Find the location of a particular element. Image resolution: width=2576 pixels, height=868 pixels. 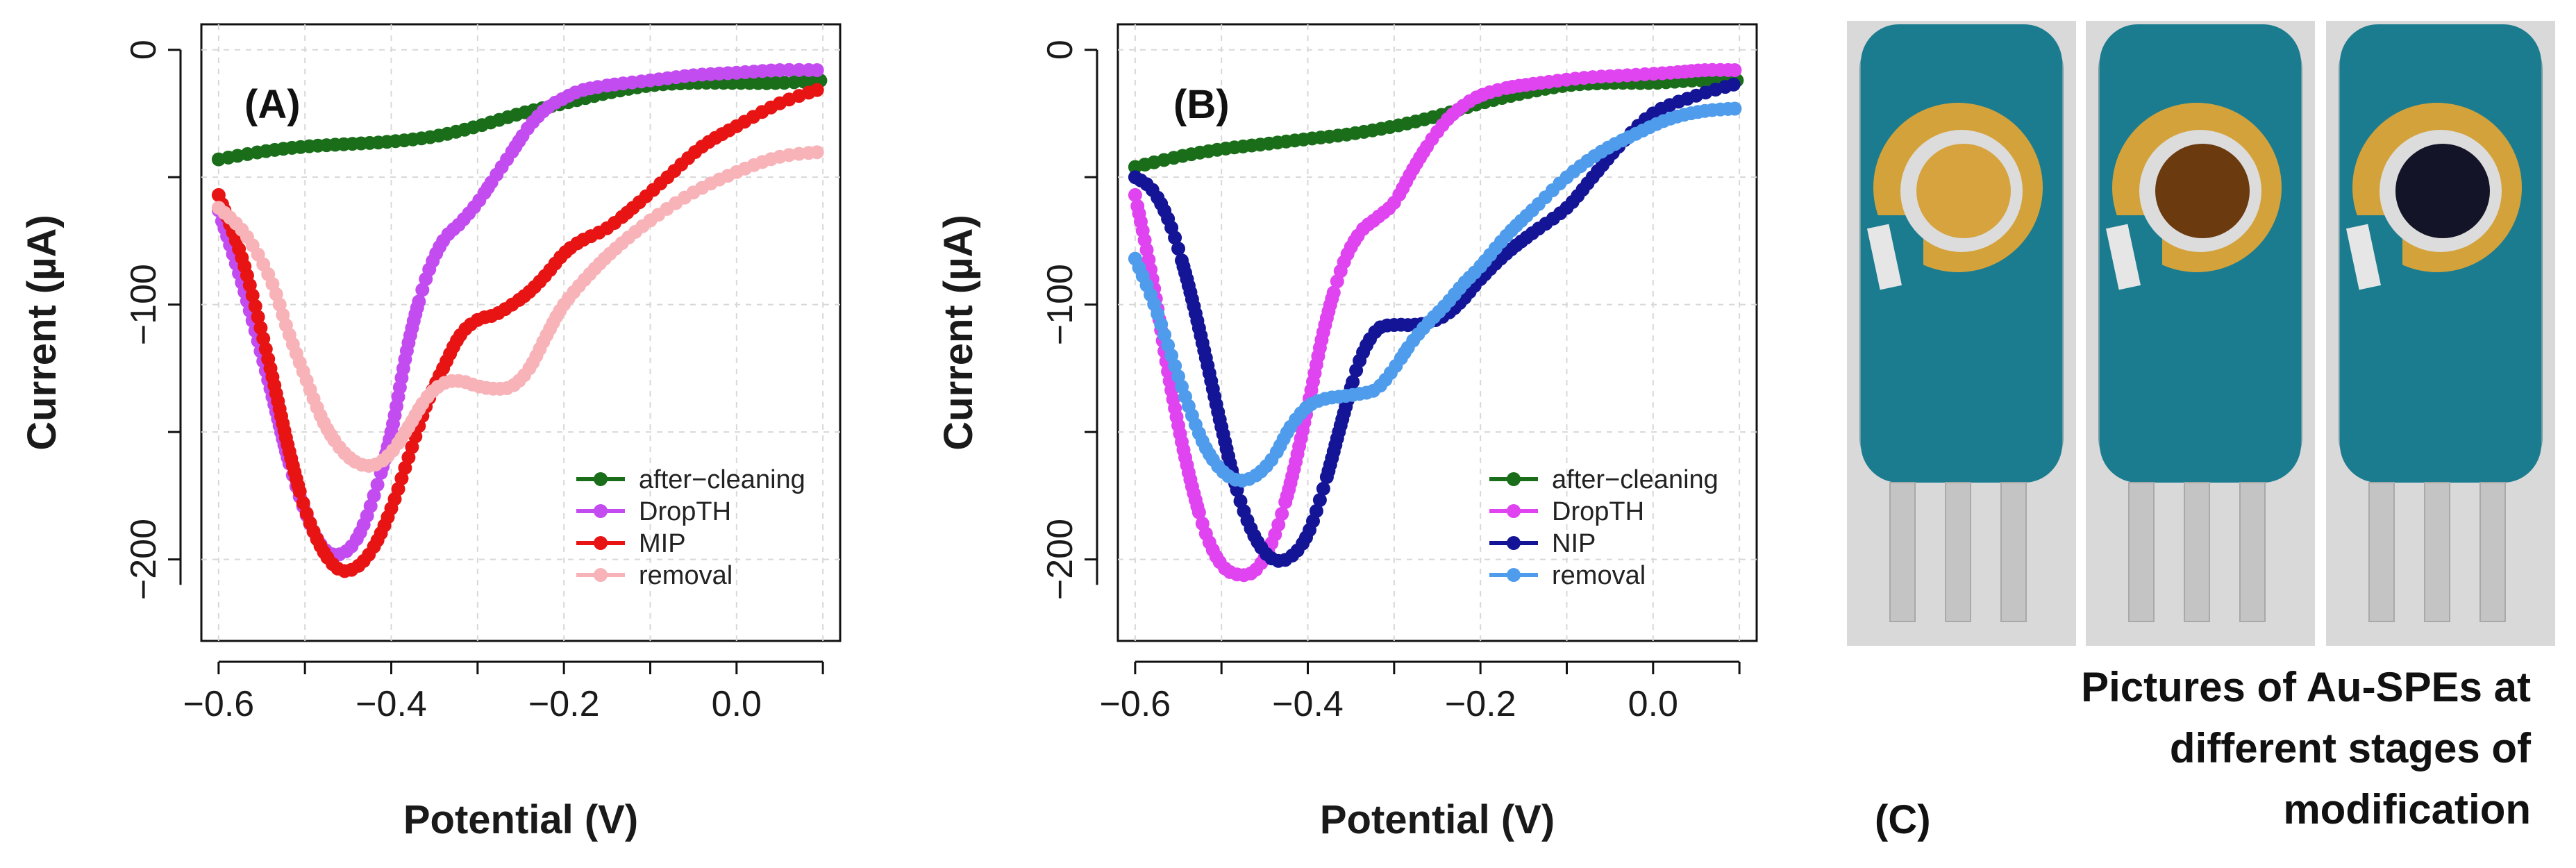

panel-label-a: (A) is located at coordinates (272, 104).